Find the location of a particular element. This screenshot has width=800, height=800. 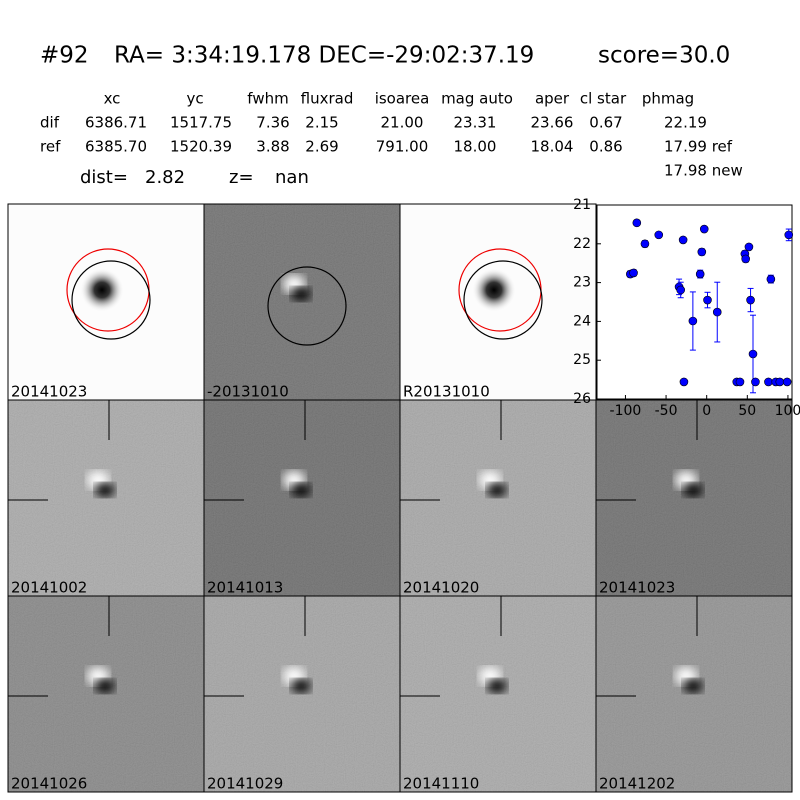

y-tick-label: 24 is located at coordinates (582, 321).